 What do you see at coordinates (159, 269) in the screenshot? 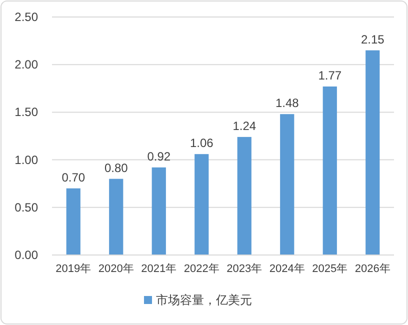
I see `x-tick-label: 2021年` at bounding box center [159, 269].